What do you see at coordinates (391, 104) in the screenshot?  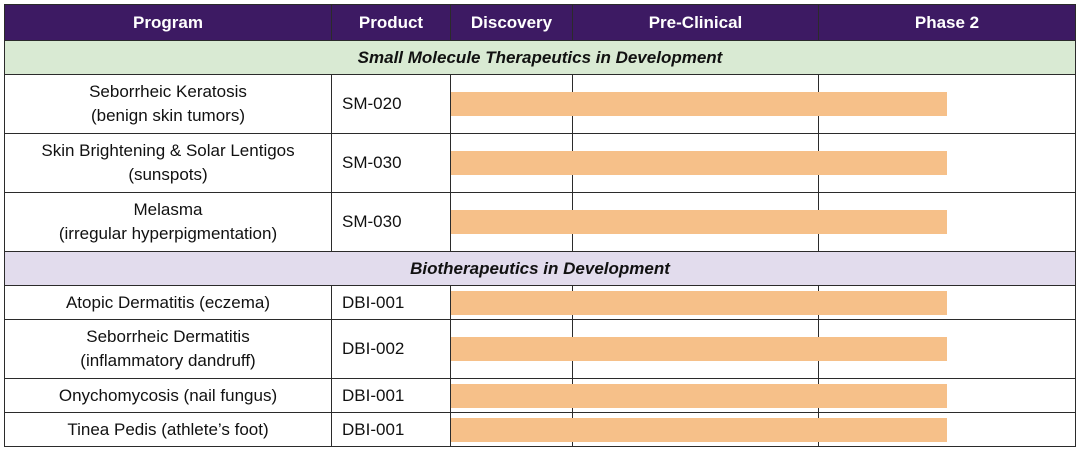 I see `product-cell: SM-020` at bounding box center [391, 104].